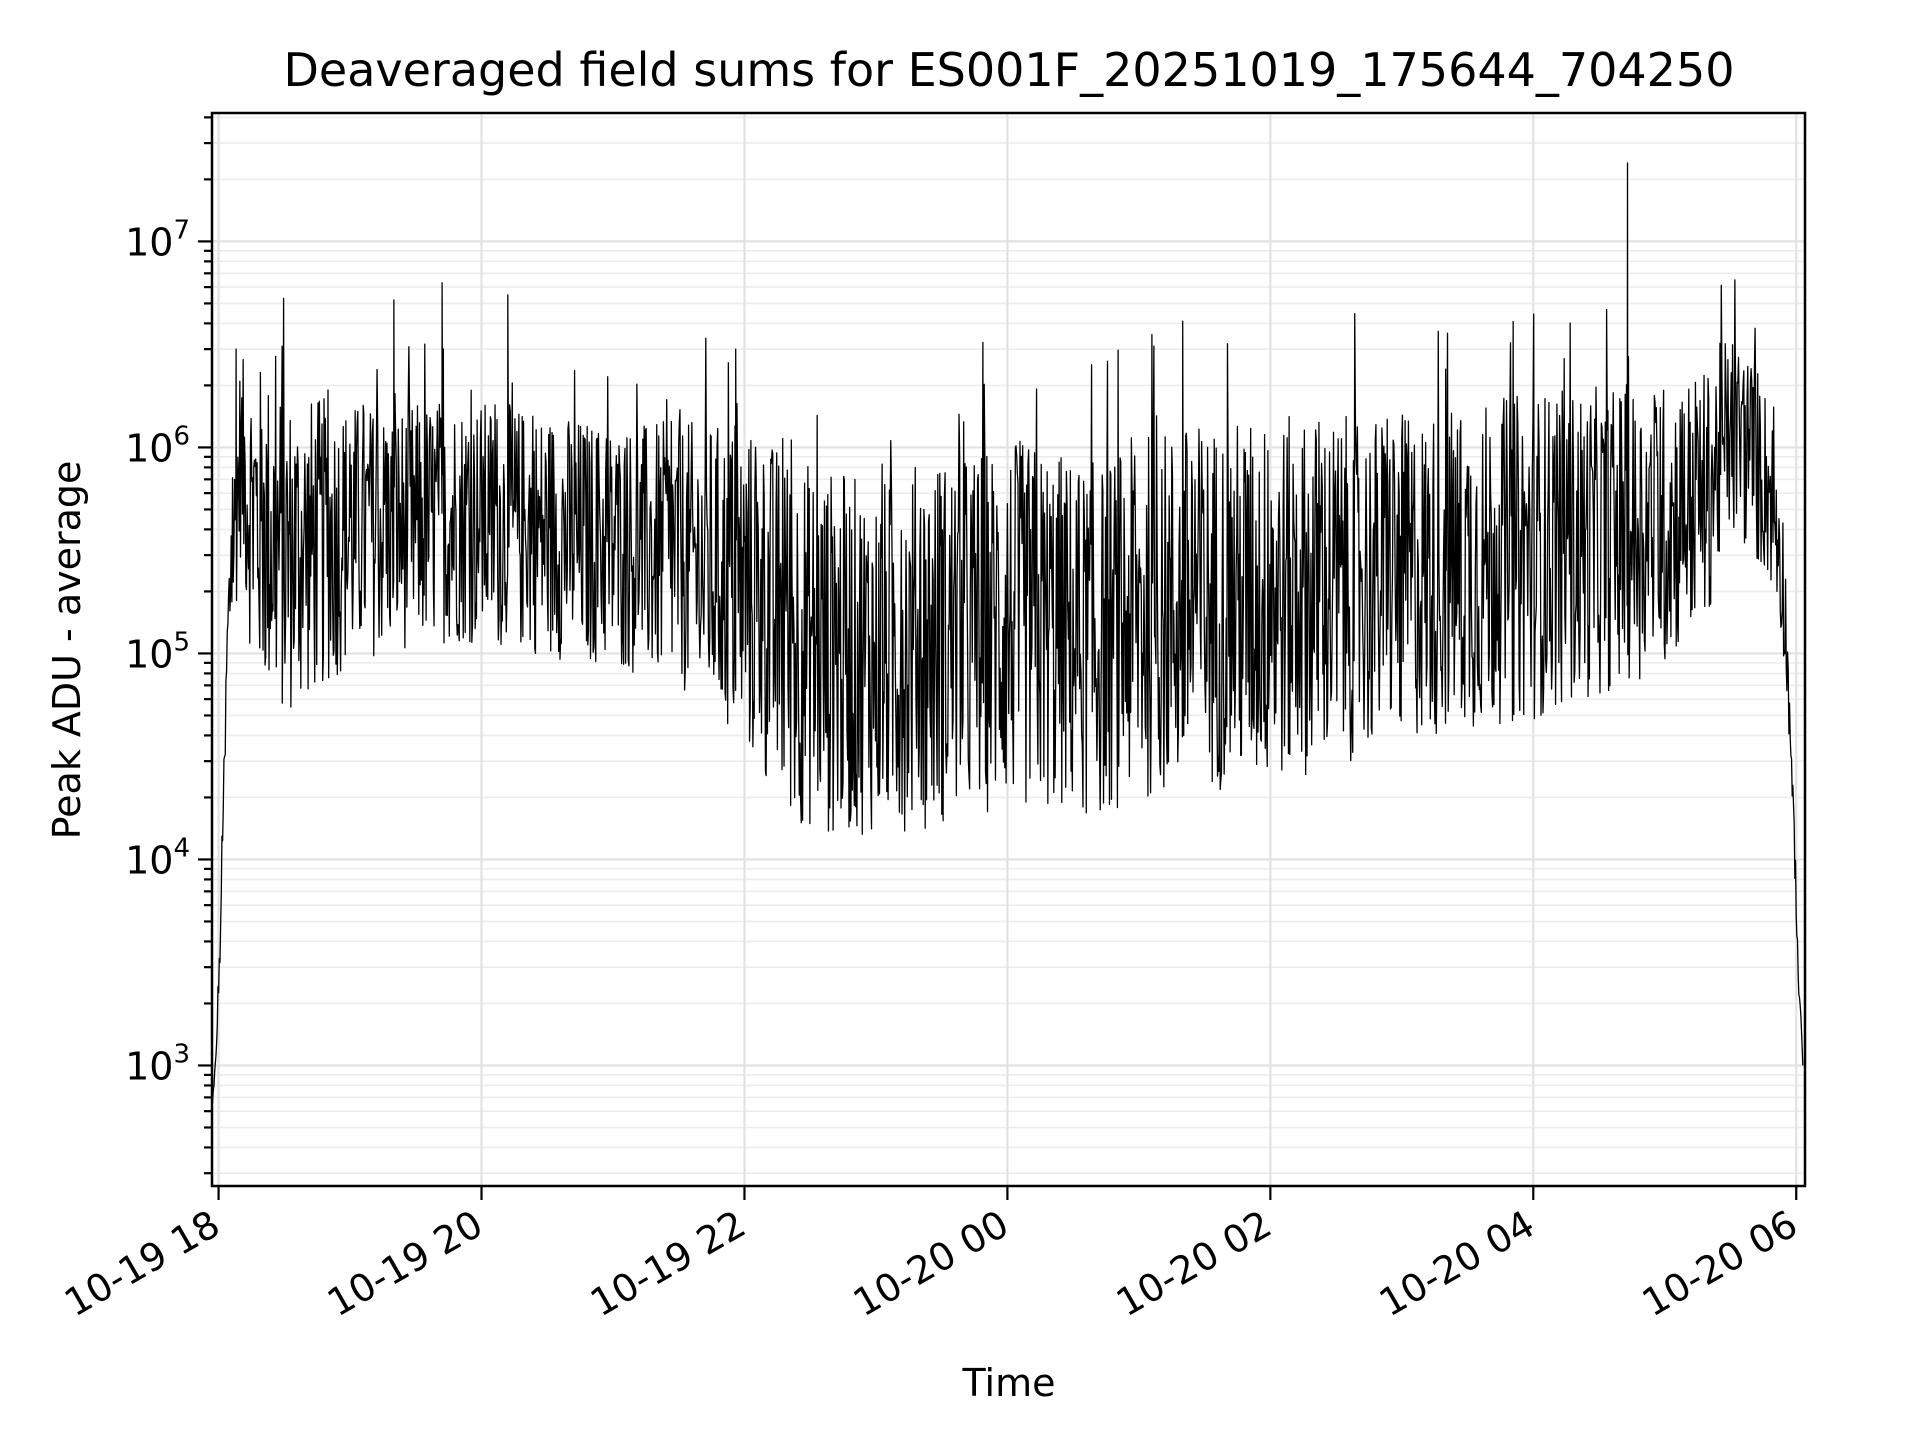 The height and width of the screenshot is (1440, 1920). What do you see at coordinates (67, 650) in the screenshot?
I see `y-axis-label: Peak ADU - average` at bounding box center [67, 650].